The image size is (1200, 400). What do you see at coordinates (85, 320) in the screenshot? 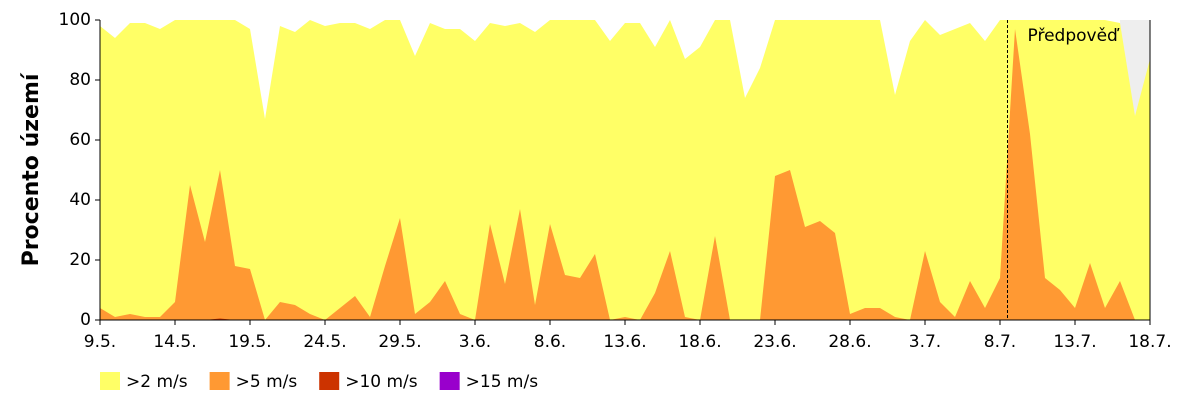
I see `y-tick-label: 0` at bounding box center [85, 320].